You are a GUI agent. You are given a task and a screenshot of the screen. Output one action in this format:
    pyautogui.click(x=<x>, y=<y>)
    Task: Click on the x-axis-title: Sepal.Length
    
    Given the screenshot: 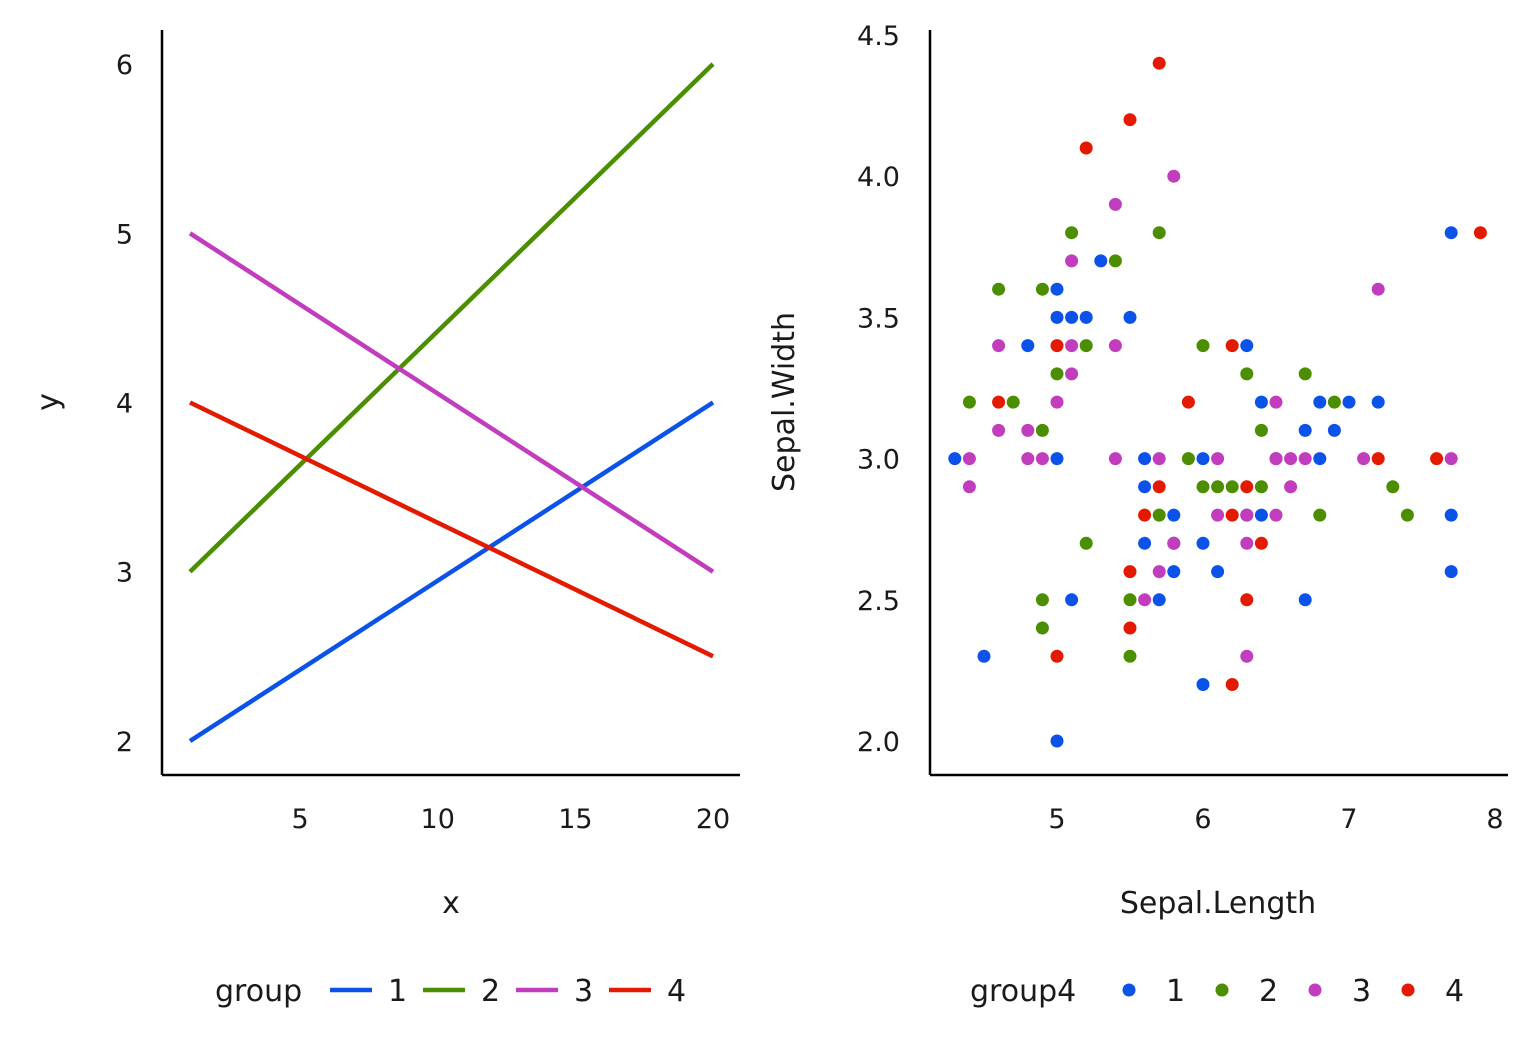 What is the action you would take?
    pyautogui.click(x=1218, y=903)
    